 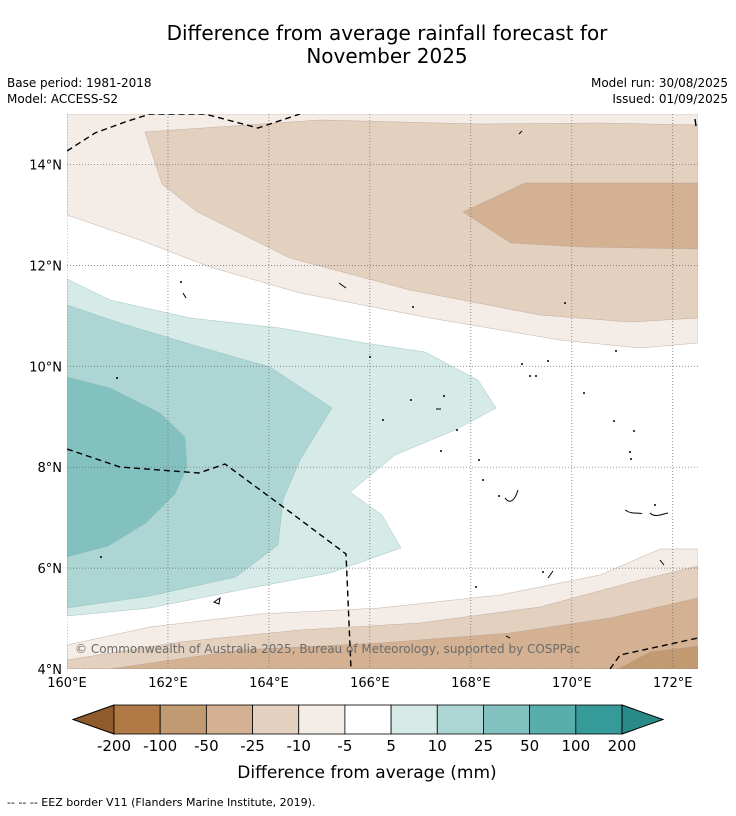 What do you see at coordinates (168, 683) in the screenshot?
I see `lon-tick-label: 162°E` at bounding box center [168, 683].